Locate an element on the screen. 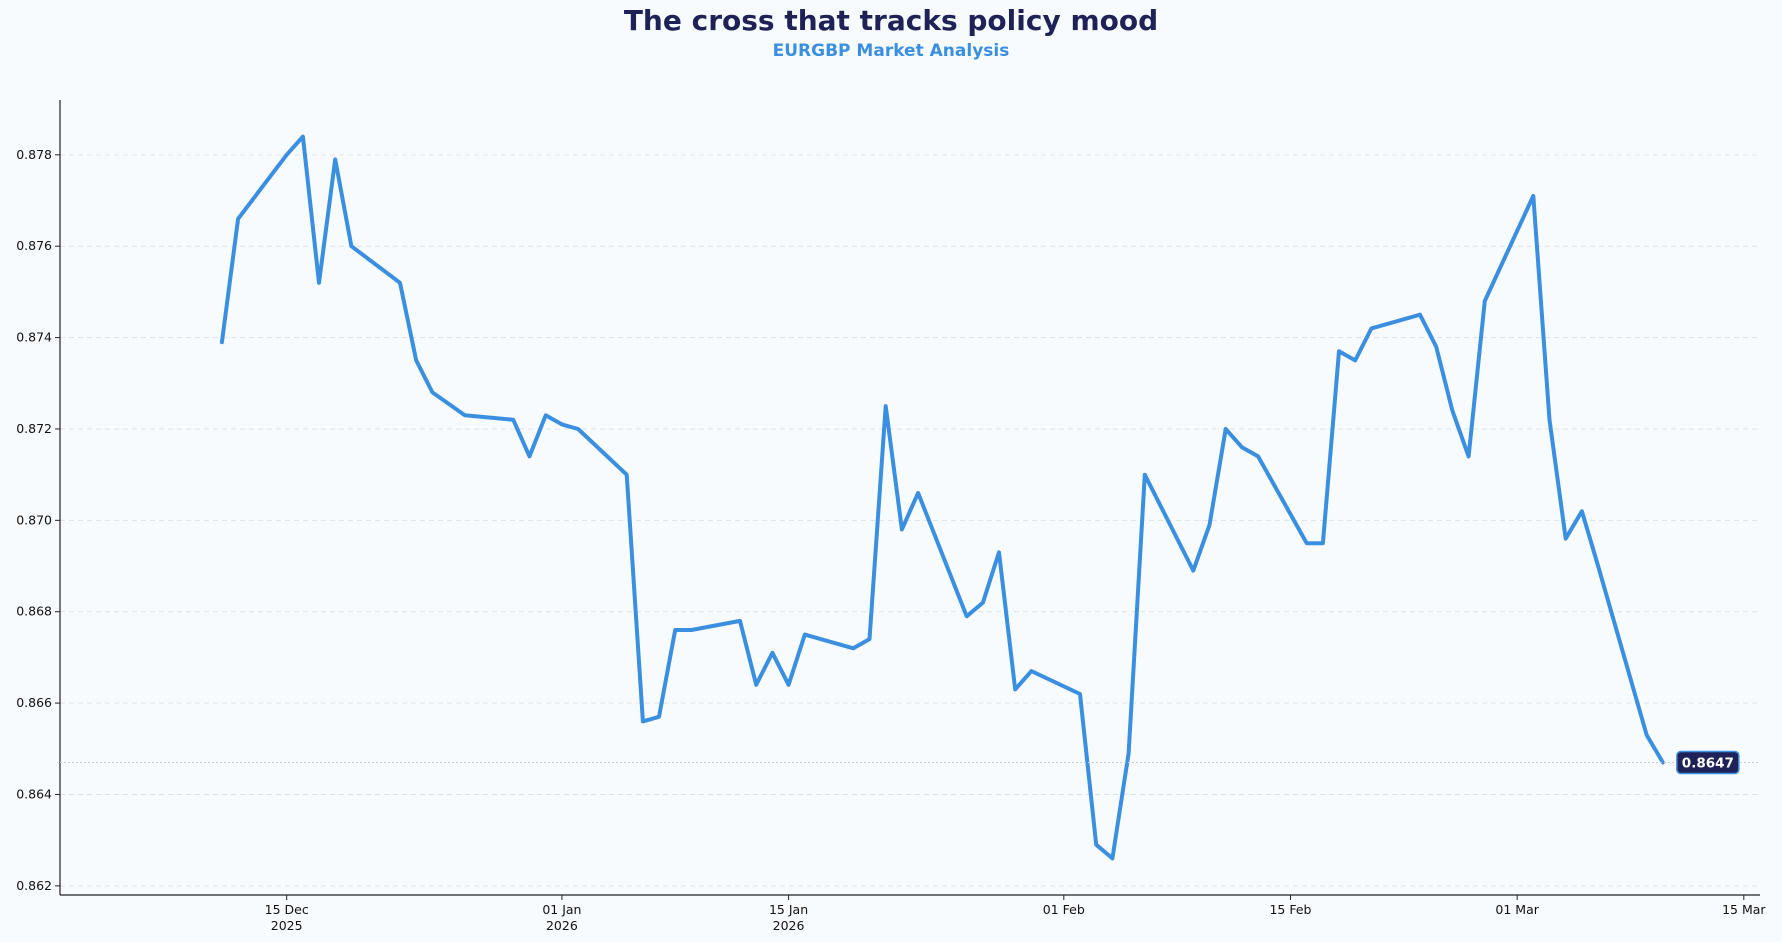 This screenshot has height=942, width=1782. x-tick-label: 01 Mar is located at coordinates (1517, 909).